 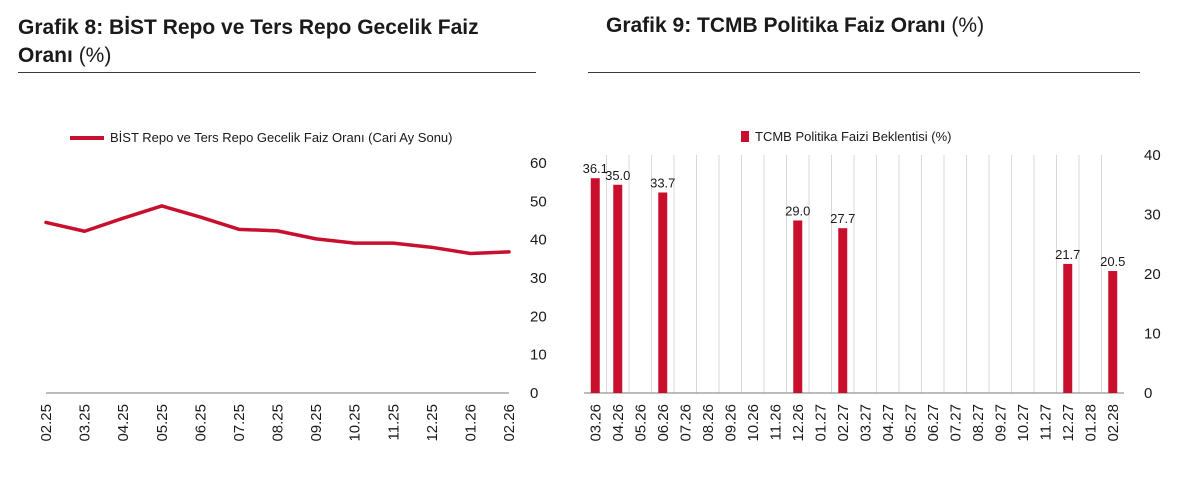 What do you see at coordinates (92, 55) in the screenshot?
I see `chart8-title-unit: (%)` at bounding box center [92, 55].